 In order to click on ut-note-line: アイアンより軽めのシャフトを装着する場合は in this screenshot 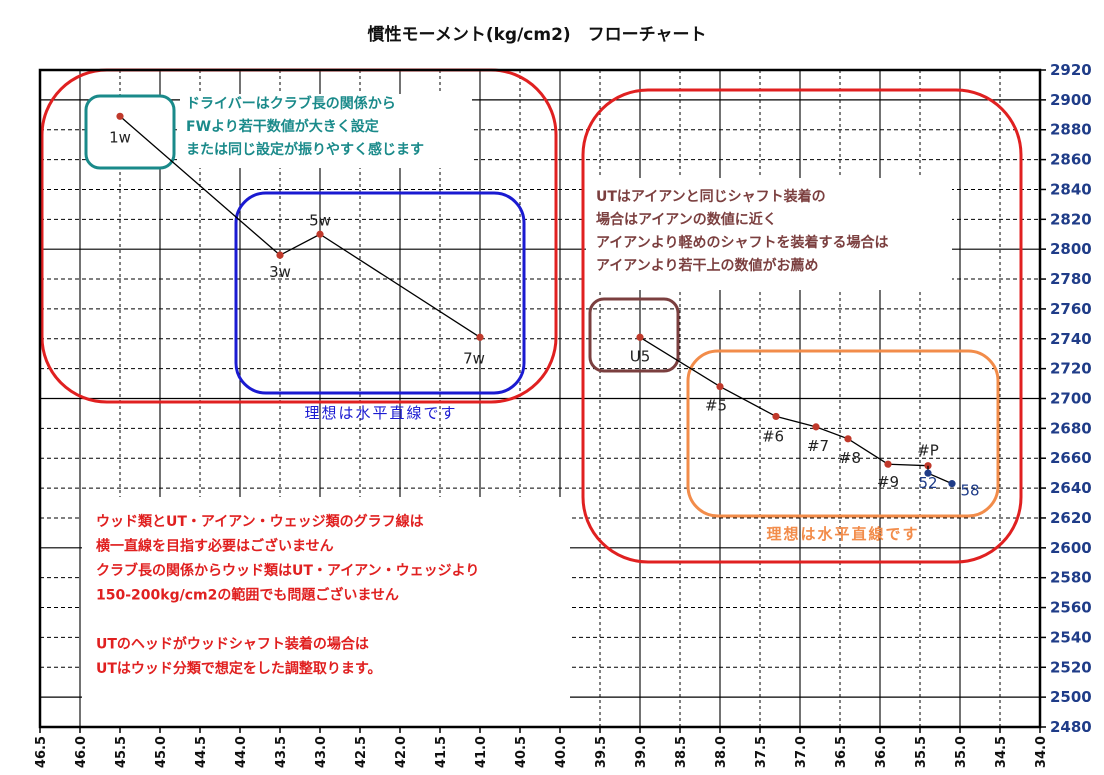, I will do `click(742, 242)`.